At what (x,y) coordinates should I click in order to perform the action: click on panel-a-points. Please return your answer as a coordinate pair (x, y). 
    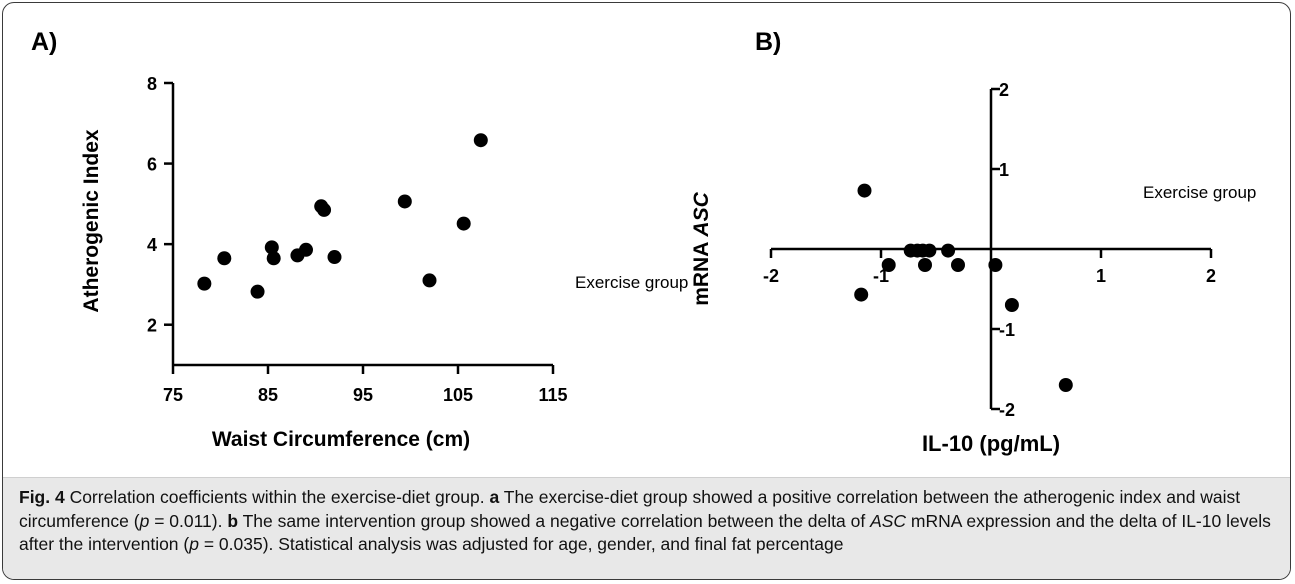
    Looking at the image, I should click on (342, 216).